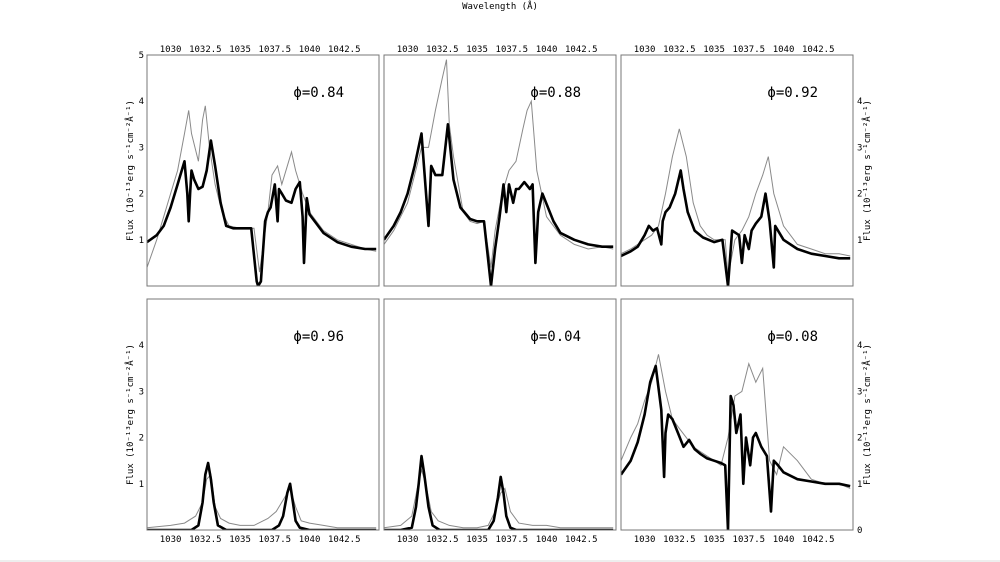  I want to click on wavelength-label: Wavelength (Å), so click(500, 6).